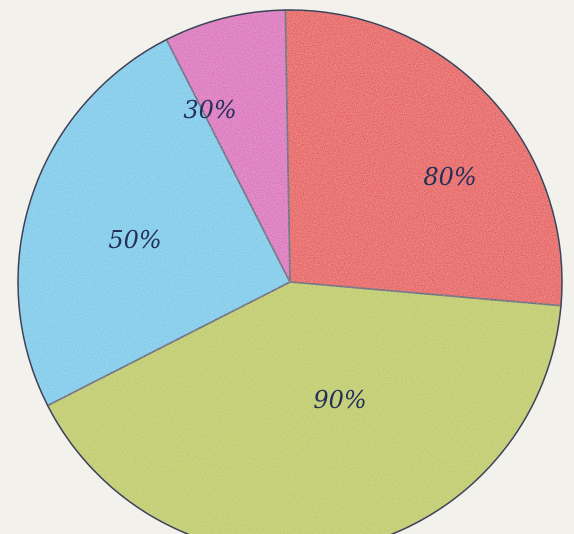 This screenshot has width=574, height=534. Describe the element at coordinates (339, 400) in the screenshot. I see `pie-slice-label-2: 90%` at that location.